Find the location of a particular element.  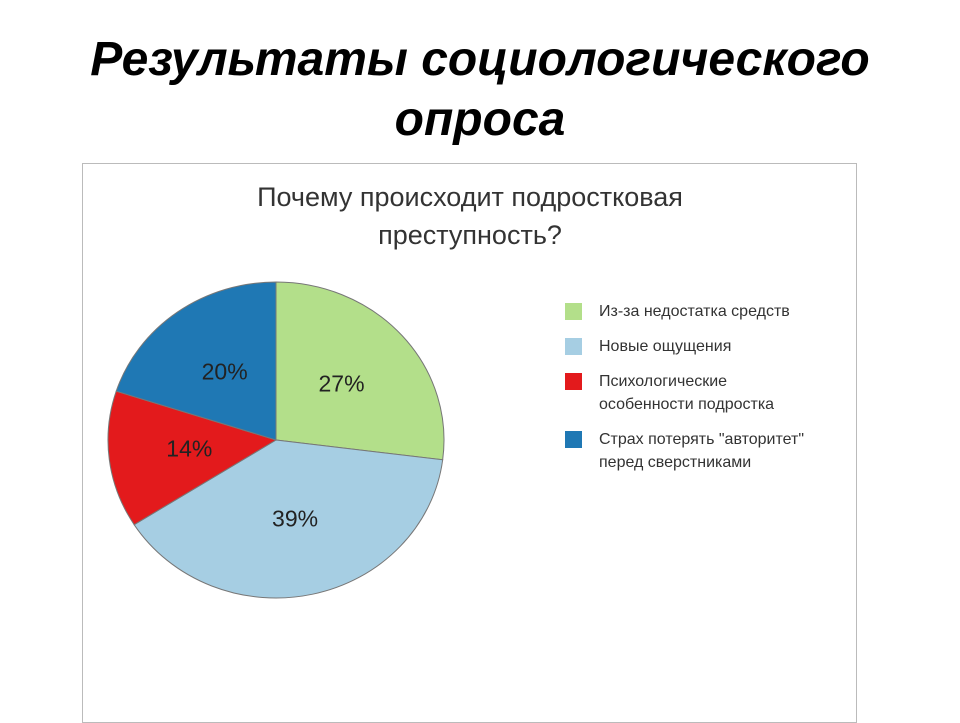

legend-label: Из-за недостатка средств is located at coordinates (694, 311).